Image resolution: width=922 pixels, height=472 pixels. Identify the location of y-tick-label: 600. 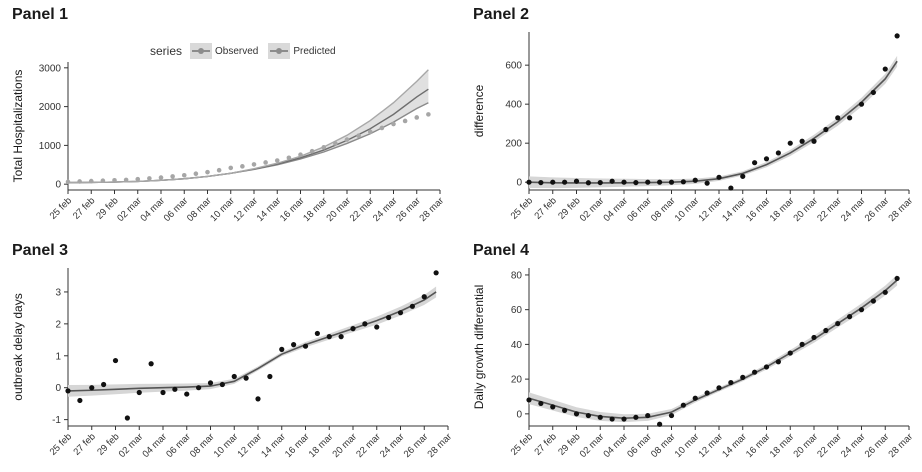
(513, 66).